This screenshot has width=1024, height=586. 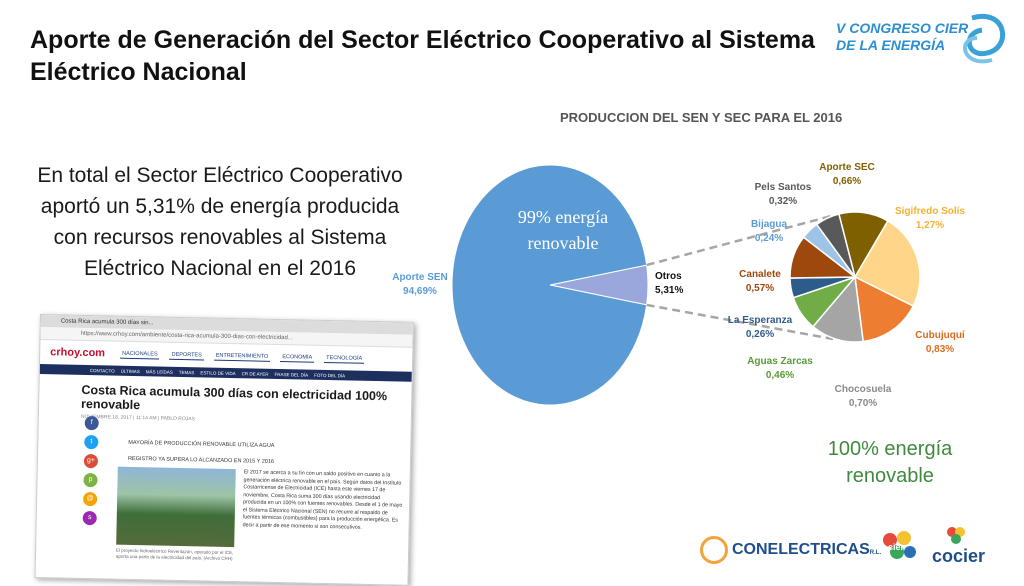 What do you see at coordinates (701, 117) in the screenshot?
I see `chart-title: PRODUCCION DEL SEN Y SEC PARA EL 2016` at bounding box center [701, 117].